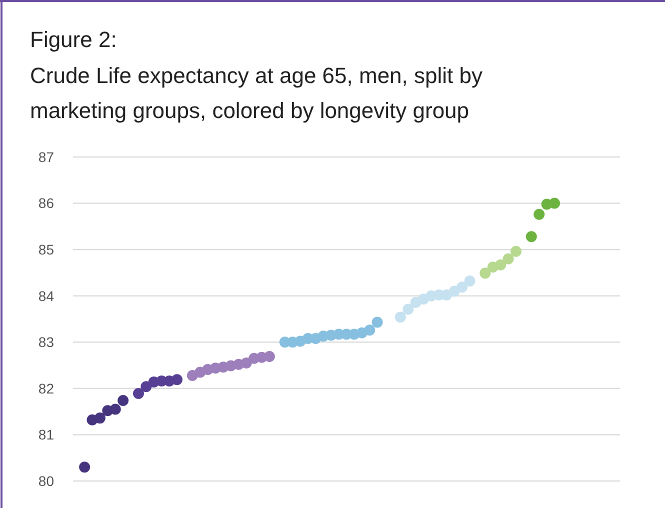 This screenshot has height=508, width=665. What do you see at coordinates (256, 93) in the screenshot?
I see `chart-subtitle: Crude Life expectancy at age 65, men, split by marketing groups, colored by longevity group` at bounding box center [256, 93].